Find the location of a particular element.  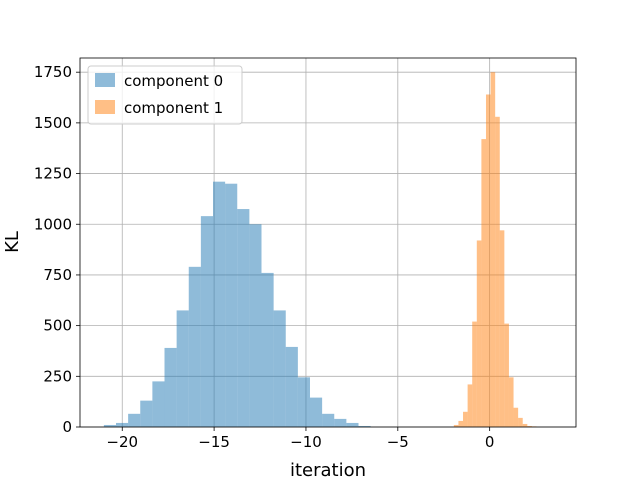

y-tick-label: 500 is located at coordinates (57, 326).